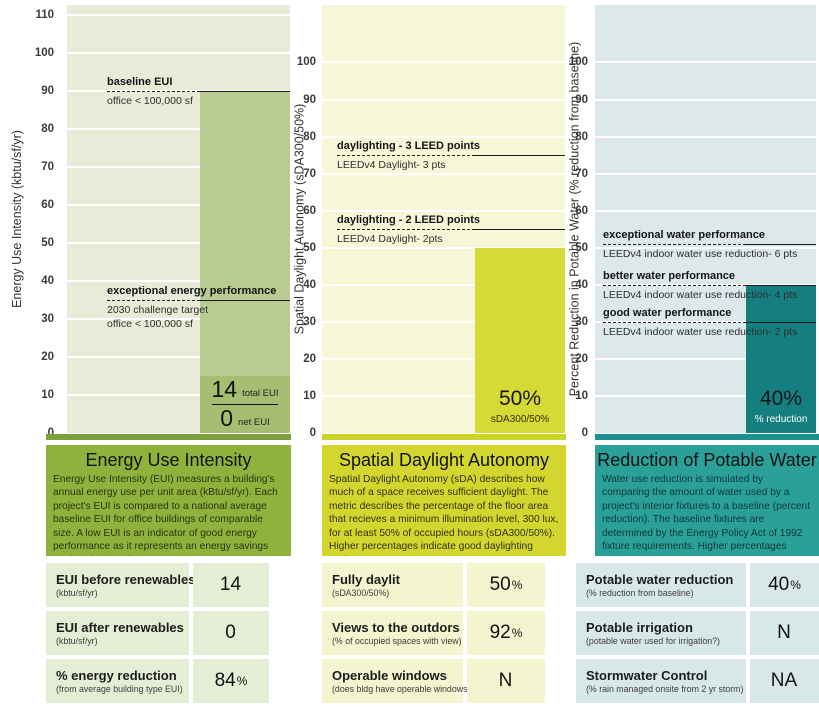 This screenshot has height=707, width=819. I want to click on metric-value-suffix: %, so click(517, 585).